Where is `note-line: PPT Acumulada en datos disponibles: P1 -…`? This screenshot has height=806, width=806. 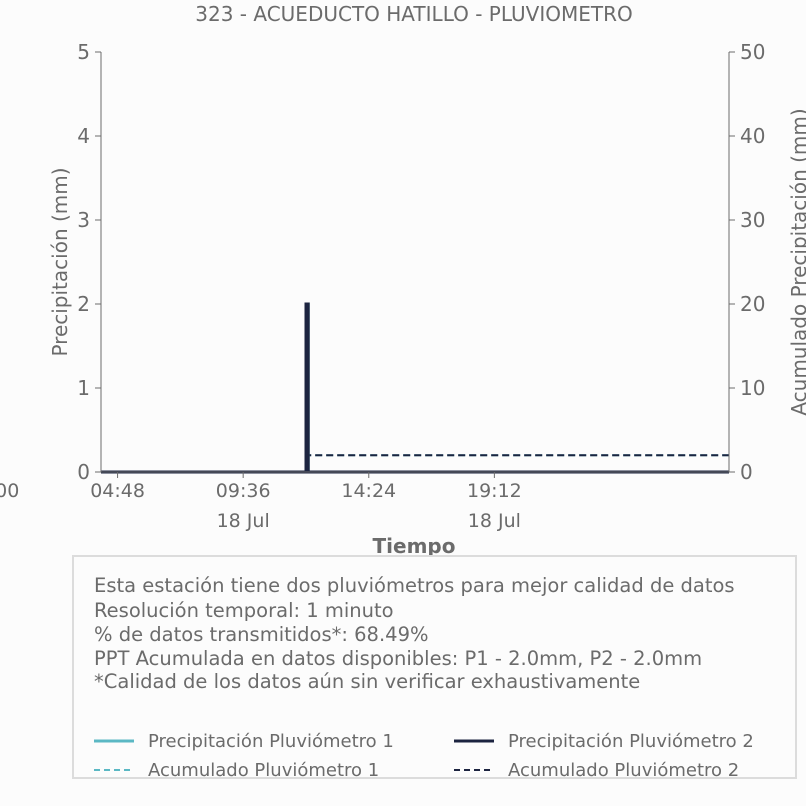
note-line: PPT Acumulada en datos disponibles: P1 -… is located at coordinates (398, 658).